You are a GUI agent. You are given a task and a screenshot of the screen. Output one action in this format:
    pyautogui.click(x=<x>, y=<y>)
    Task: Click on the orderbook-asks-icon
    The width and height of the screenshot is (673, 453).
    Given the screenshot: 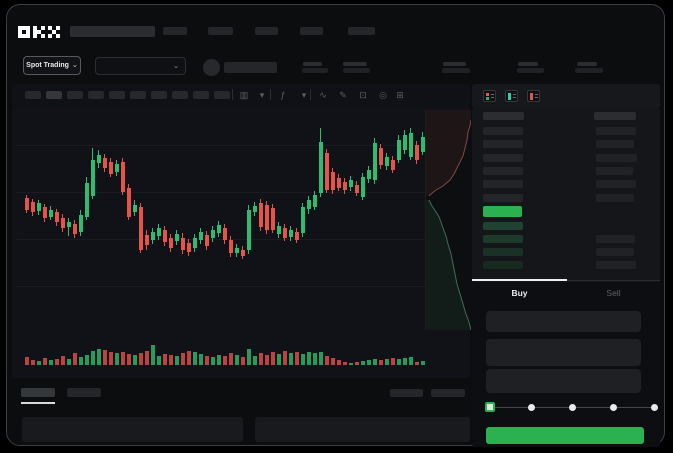 What is the action you would take?
    pyautogui.click(x=533, y=96)
    